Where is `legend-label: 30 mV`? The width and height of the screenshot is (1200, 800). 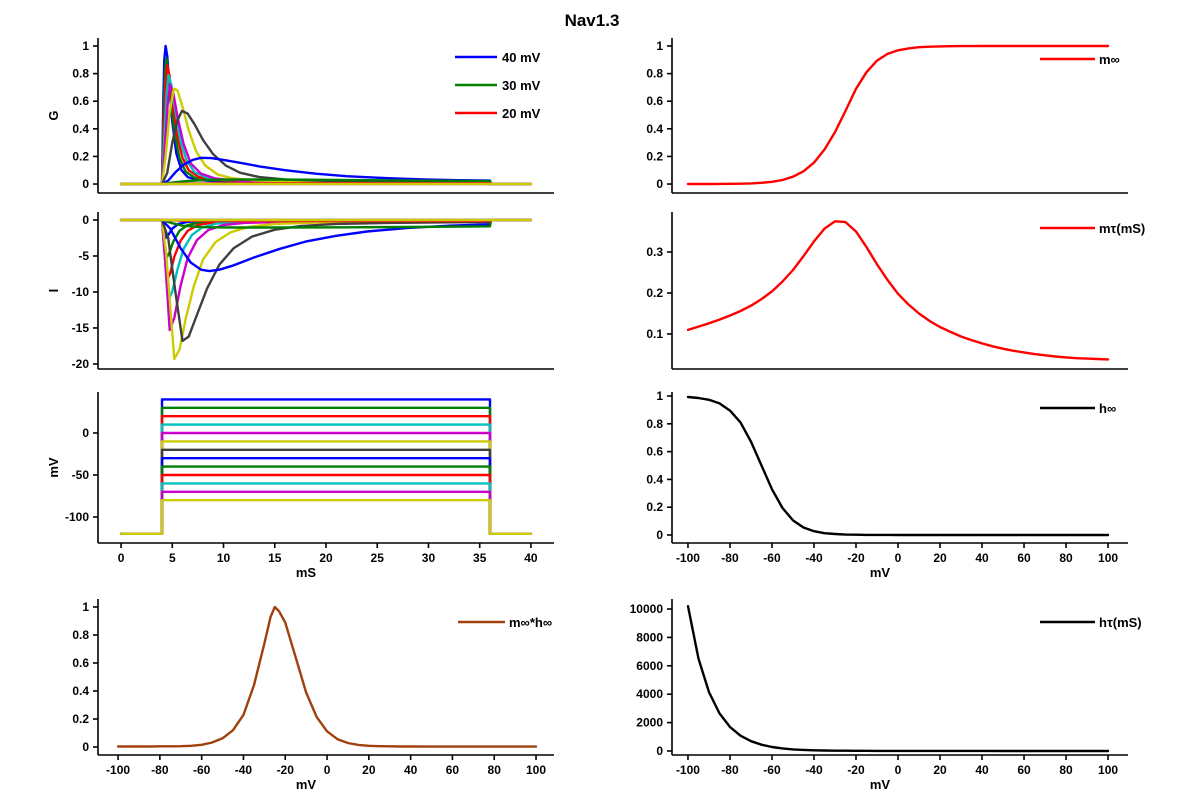
legend-label: 30 mV is located at coordinates (521, 85).